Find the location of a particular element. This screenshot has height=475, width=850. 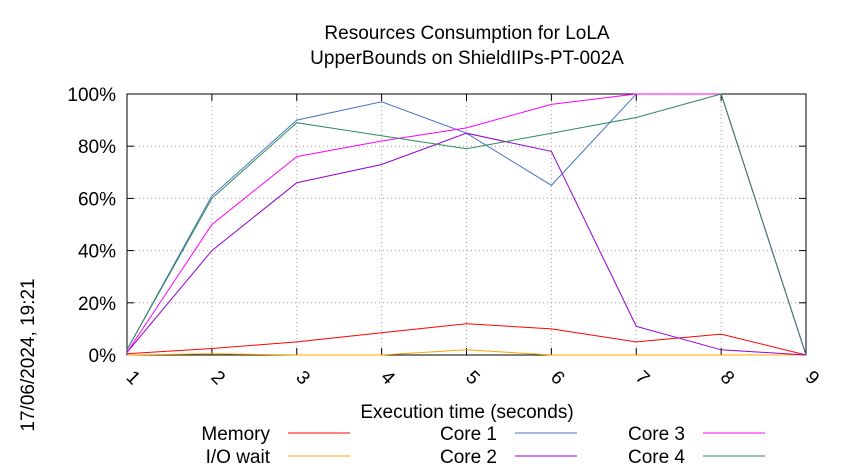

series-line-i-o-wait is located at coordinates (466, 352).